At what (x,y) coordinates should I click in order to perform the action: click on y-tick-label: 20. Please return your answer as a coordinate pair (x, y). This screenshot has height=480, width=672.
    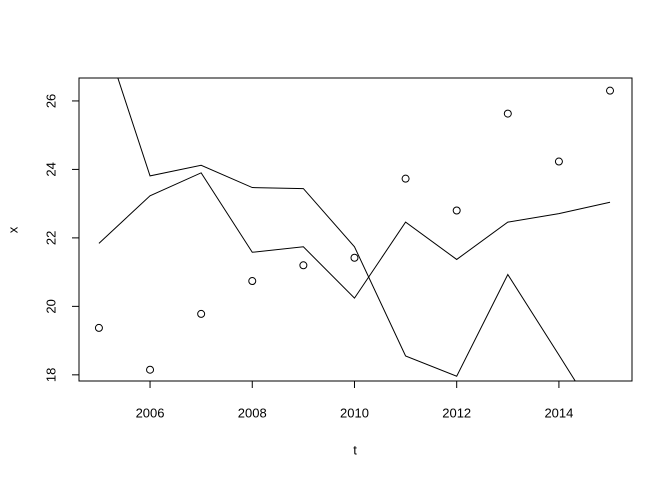
    Looking at the image, I should click on (50, 306).